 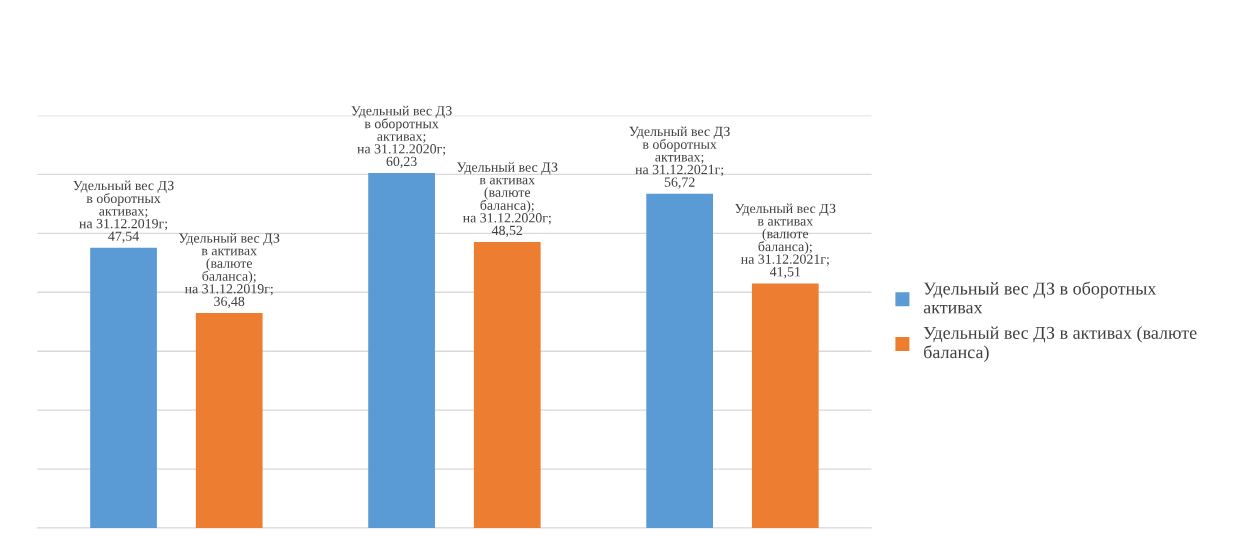 I want to click on data-label: Удельный вес ДЗ в оборотных активах; на 31.12.2021г; 56,72, so click(x=679, y=157).